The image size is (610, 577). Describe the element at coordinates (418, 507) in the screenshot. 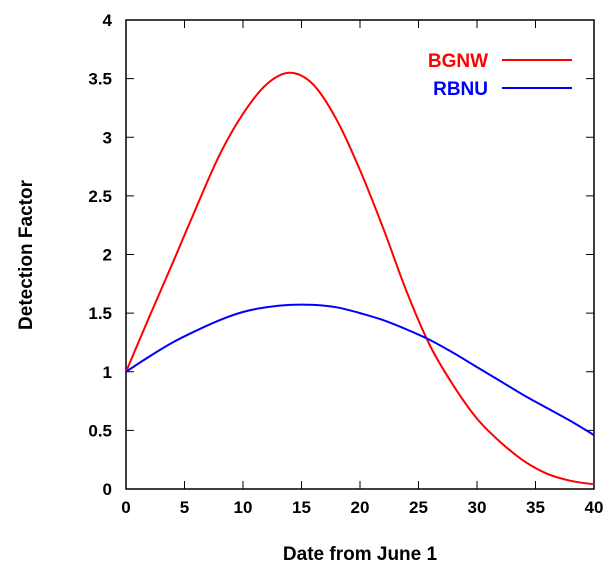

I see `x-tick-label: 25` at that location.